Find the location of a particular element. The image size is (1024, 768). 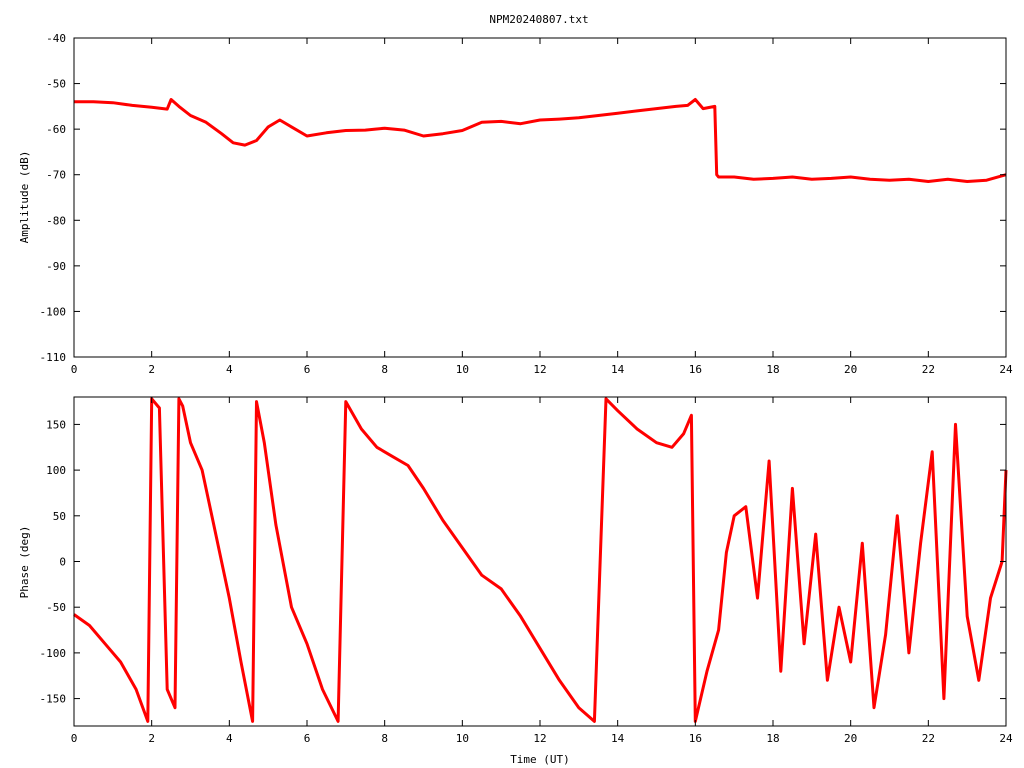

amplitude-y-tick-label: -90 is located at coordinates (56, 266).